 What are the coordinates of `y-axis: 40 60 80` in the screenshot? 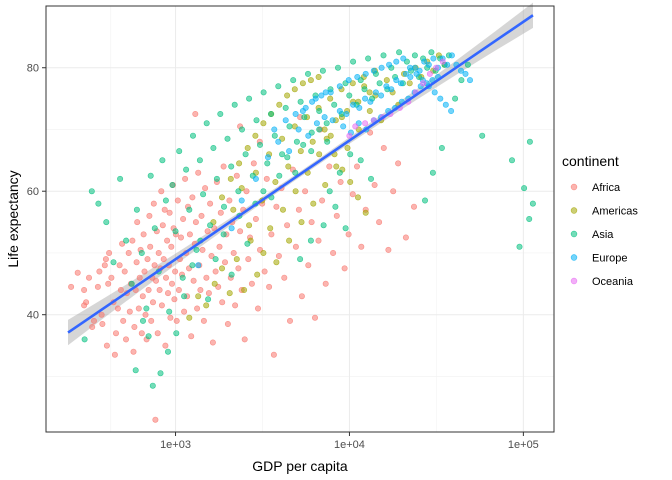 It's located at (36, 192).